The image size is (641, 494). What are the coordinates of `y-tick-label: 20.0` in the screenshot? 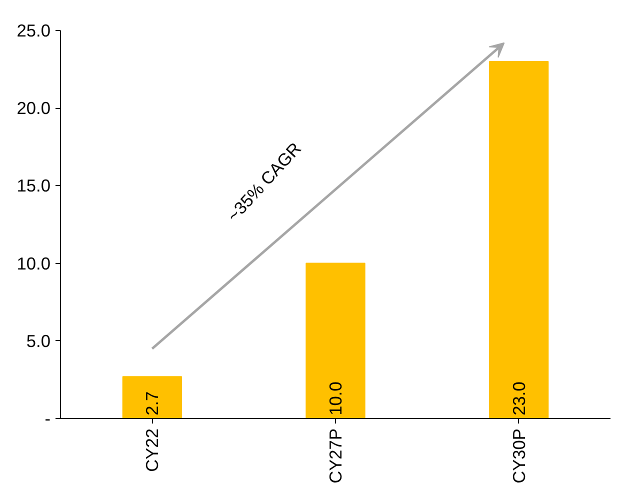 It's located at (33, 108).